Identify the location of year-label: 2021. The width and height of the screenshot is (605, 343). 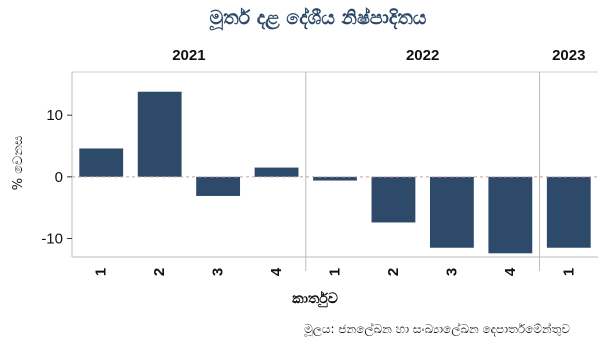
(188, 55).